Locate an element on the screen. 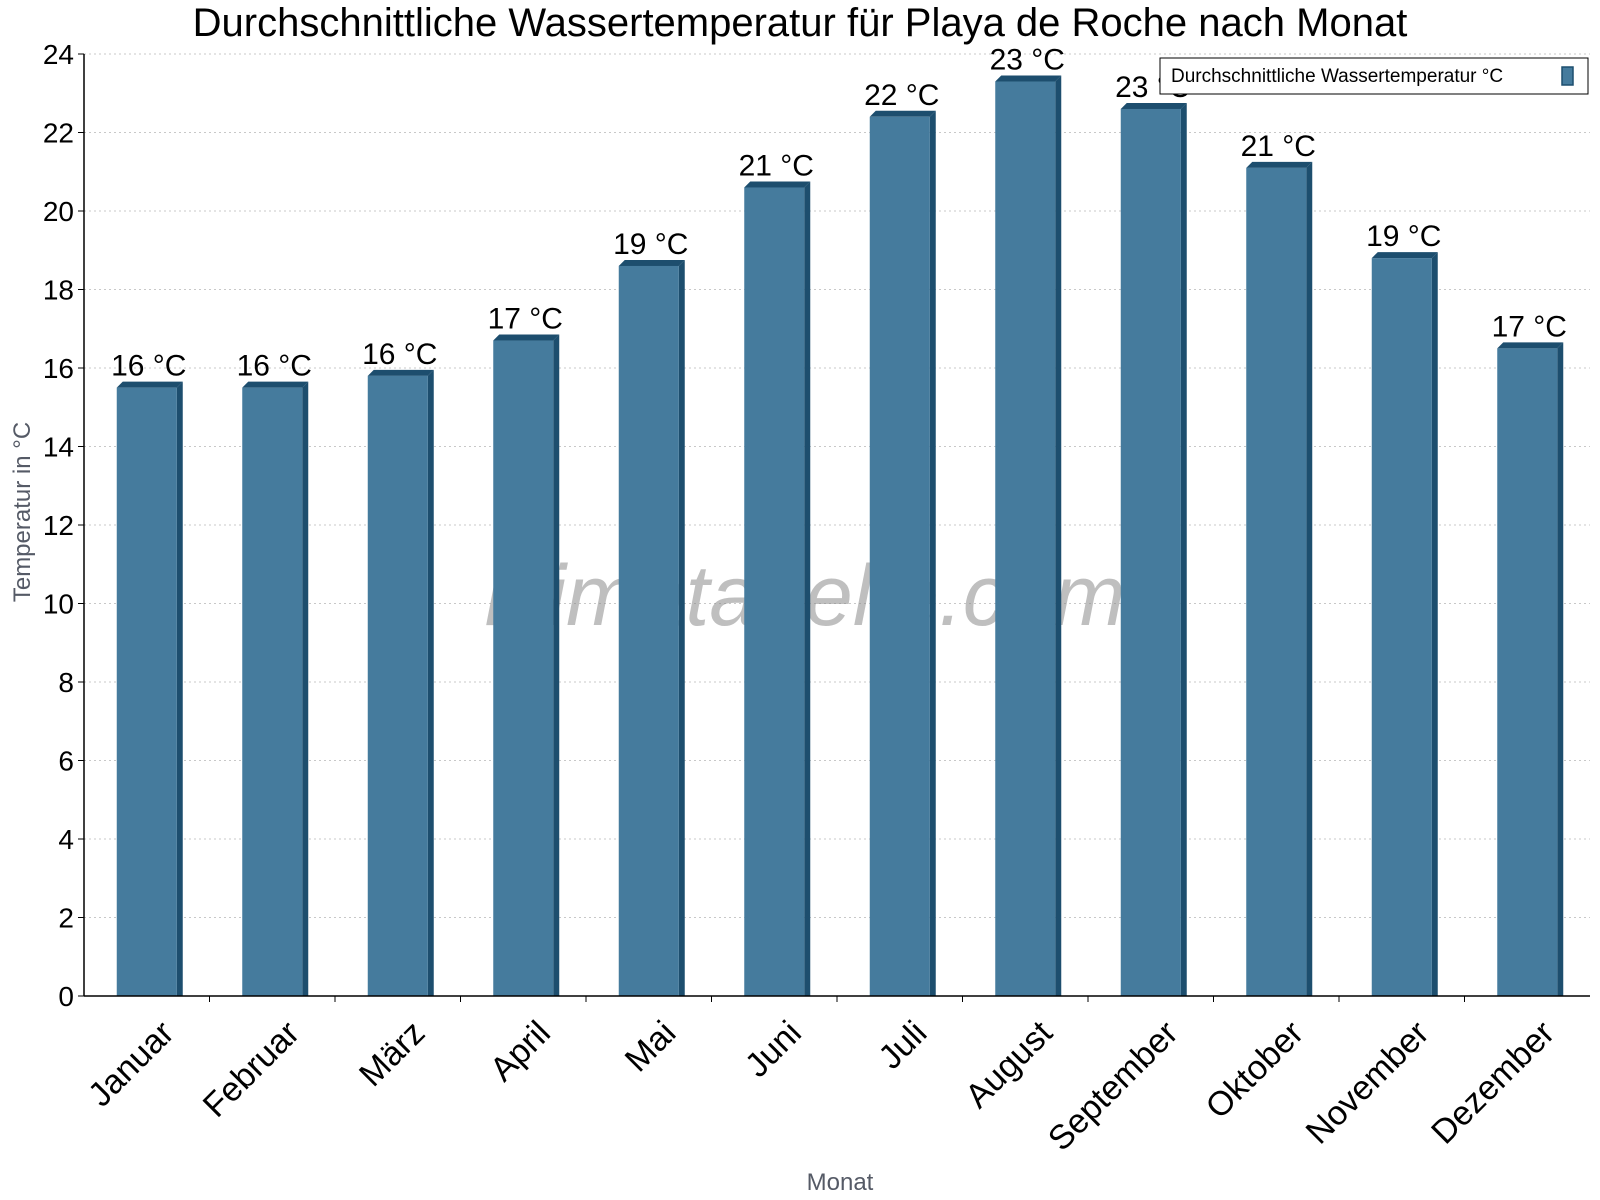  legend: Durchschnittliche Wassertemperatur °C is located at coordinates (1374, 76).